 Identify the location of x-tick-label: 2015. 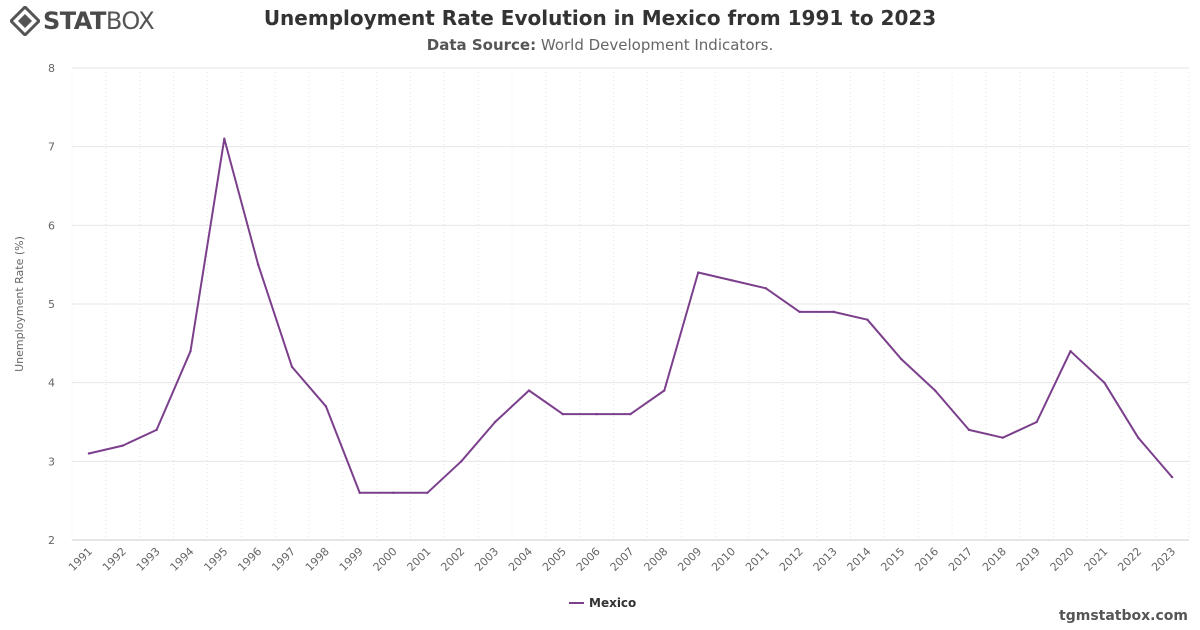
(892, 559).